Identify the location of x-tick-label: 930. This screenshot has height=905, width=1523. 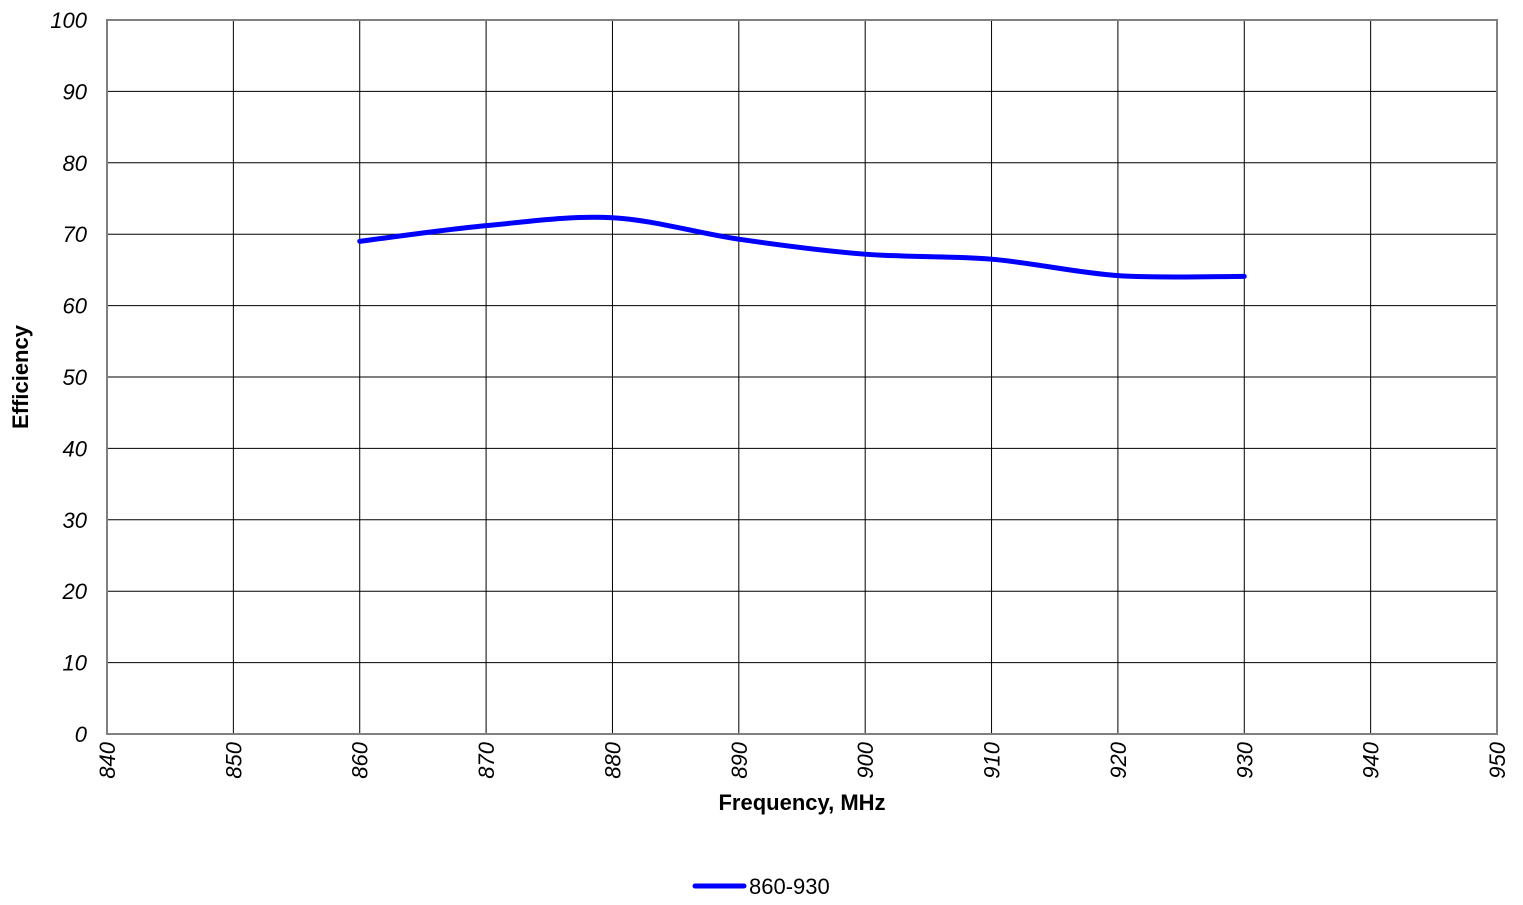
(1244, 759).